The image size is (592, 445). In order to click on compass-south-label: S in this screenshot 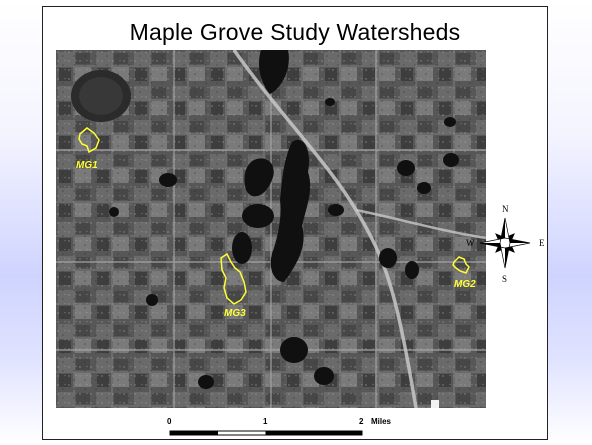, I will do `click(505, 279)`.